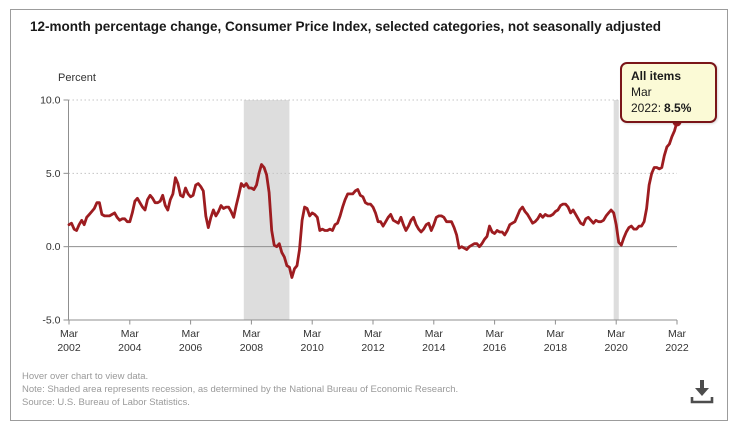 This screenshot has width=731, height=425. I want to click on x-tick-label-year: 2012, so click(373, 348).